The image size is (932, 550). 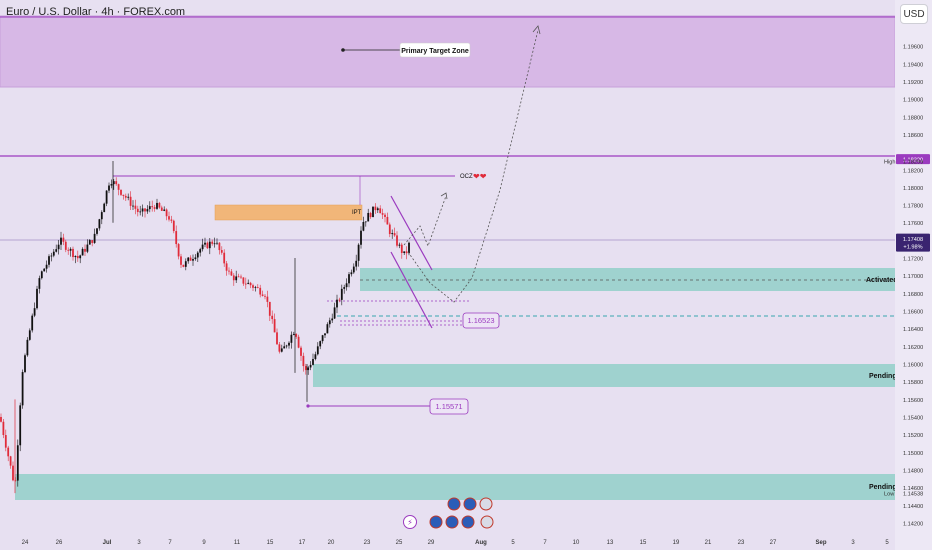 I want to click on level-1-label-box, so click(x=481, y=320).